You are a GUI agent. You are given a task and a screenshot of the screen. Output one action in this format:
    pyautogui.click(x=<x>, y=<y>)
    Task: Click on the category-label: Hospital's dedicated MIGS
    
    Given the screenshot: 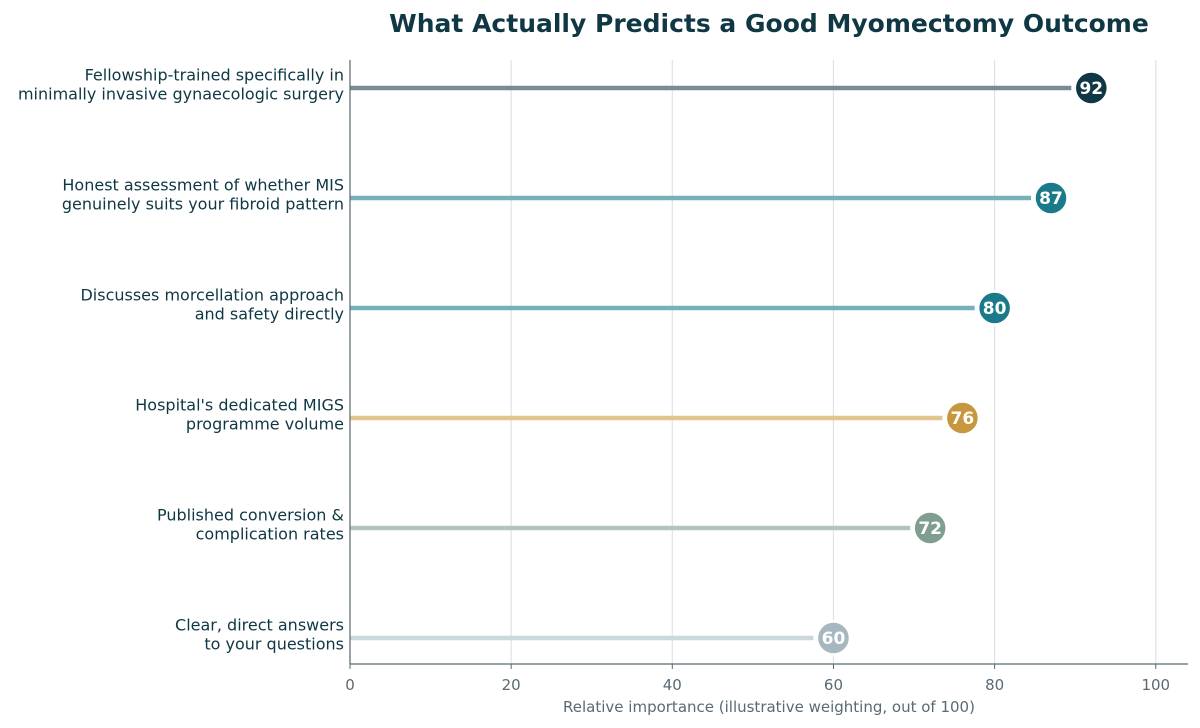 What is the action you would take?
    pyautogui.click(x=239, y=405)
    